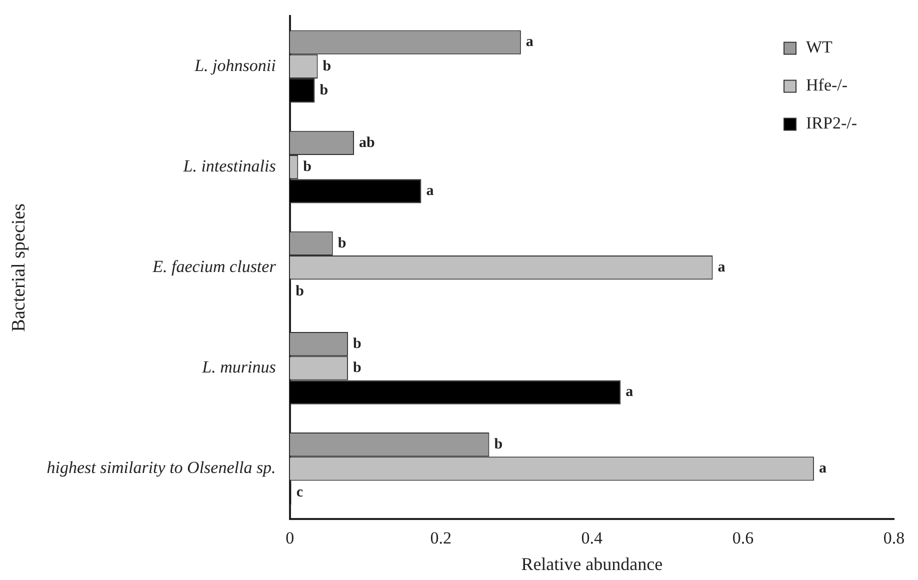  Describe the element at coordinates (19, 268) in the screenshot. I see `y-axis-title: Bacterial species` at that location.